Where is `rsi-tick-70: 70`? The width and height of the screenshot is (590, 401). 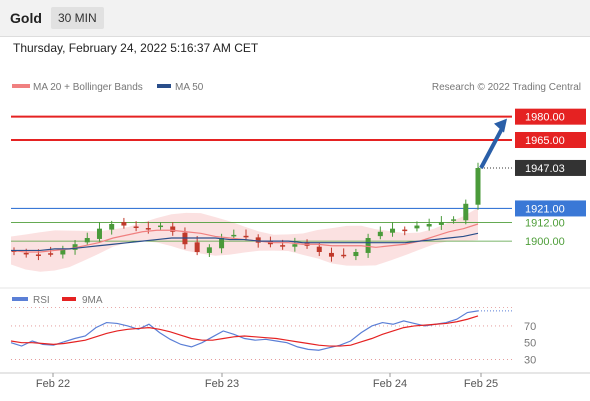
rsi-tick-70: 70 is located at coordinates (530, 327).